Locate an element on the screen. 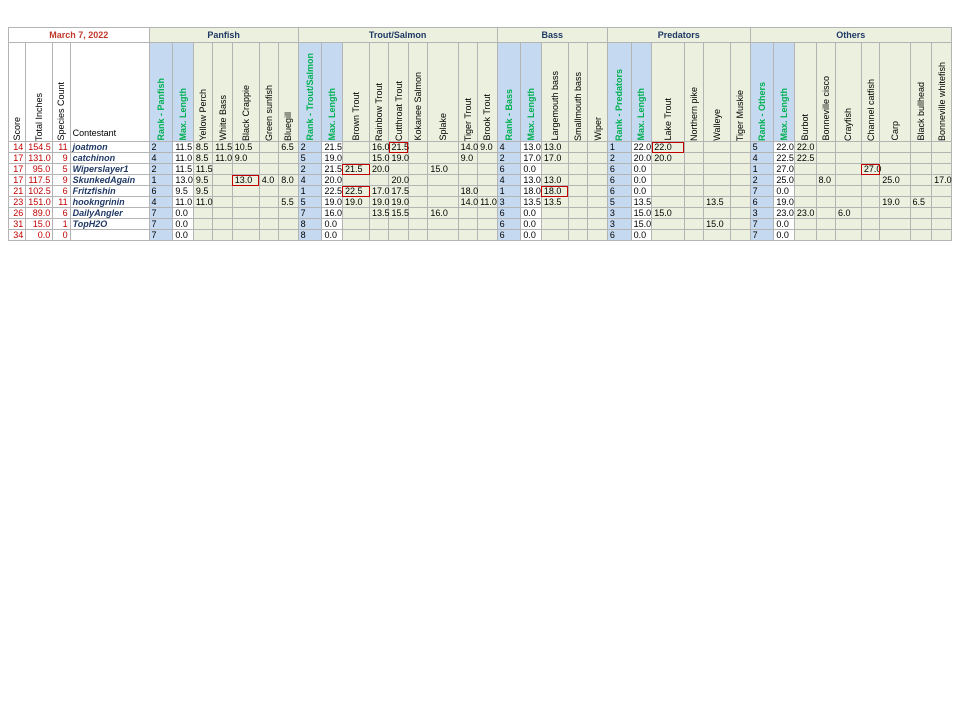 The image size is (960, 720). total-inches-cell: 89.0 is located at coordinates (39, 213).